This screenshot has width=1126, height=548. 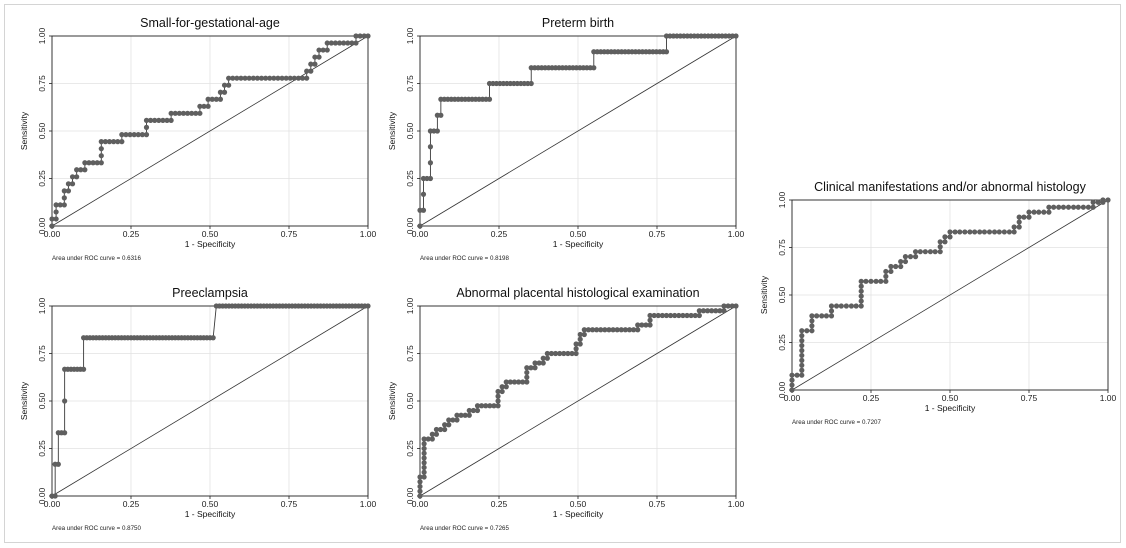 What do you see at coordinates (52, 504) in the screenshot?
I see `x-tick-label: 0.00` at bounding box center [52, 504].